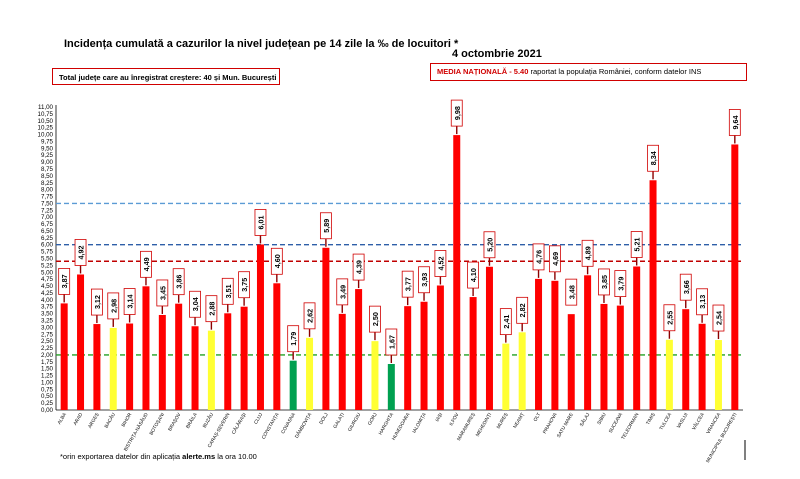 This screenshot has width=800, height=479. What do you see at coordinates (683, 420) in the screenshot?
I see `x-tick-label: VASLUI` at bounding box center [683, 420].